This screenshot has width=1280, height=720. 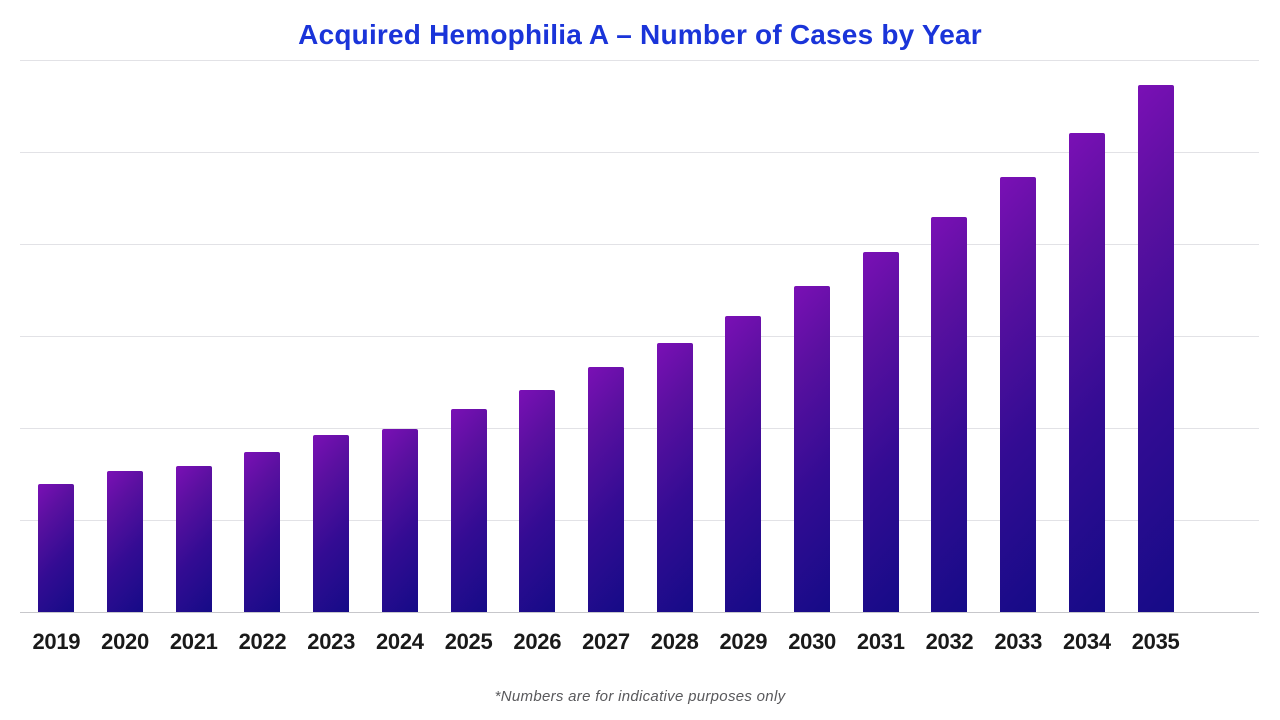 What do you see at coordinates (1086, 372) in the screenshot?
I see `bar-2034` at bounding box center [1086, 372].